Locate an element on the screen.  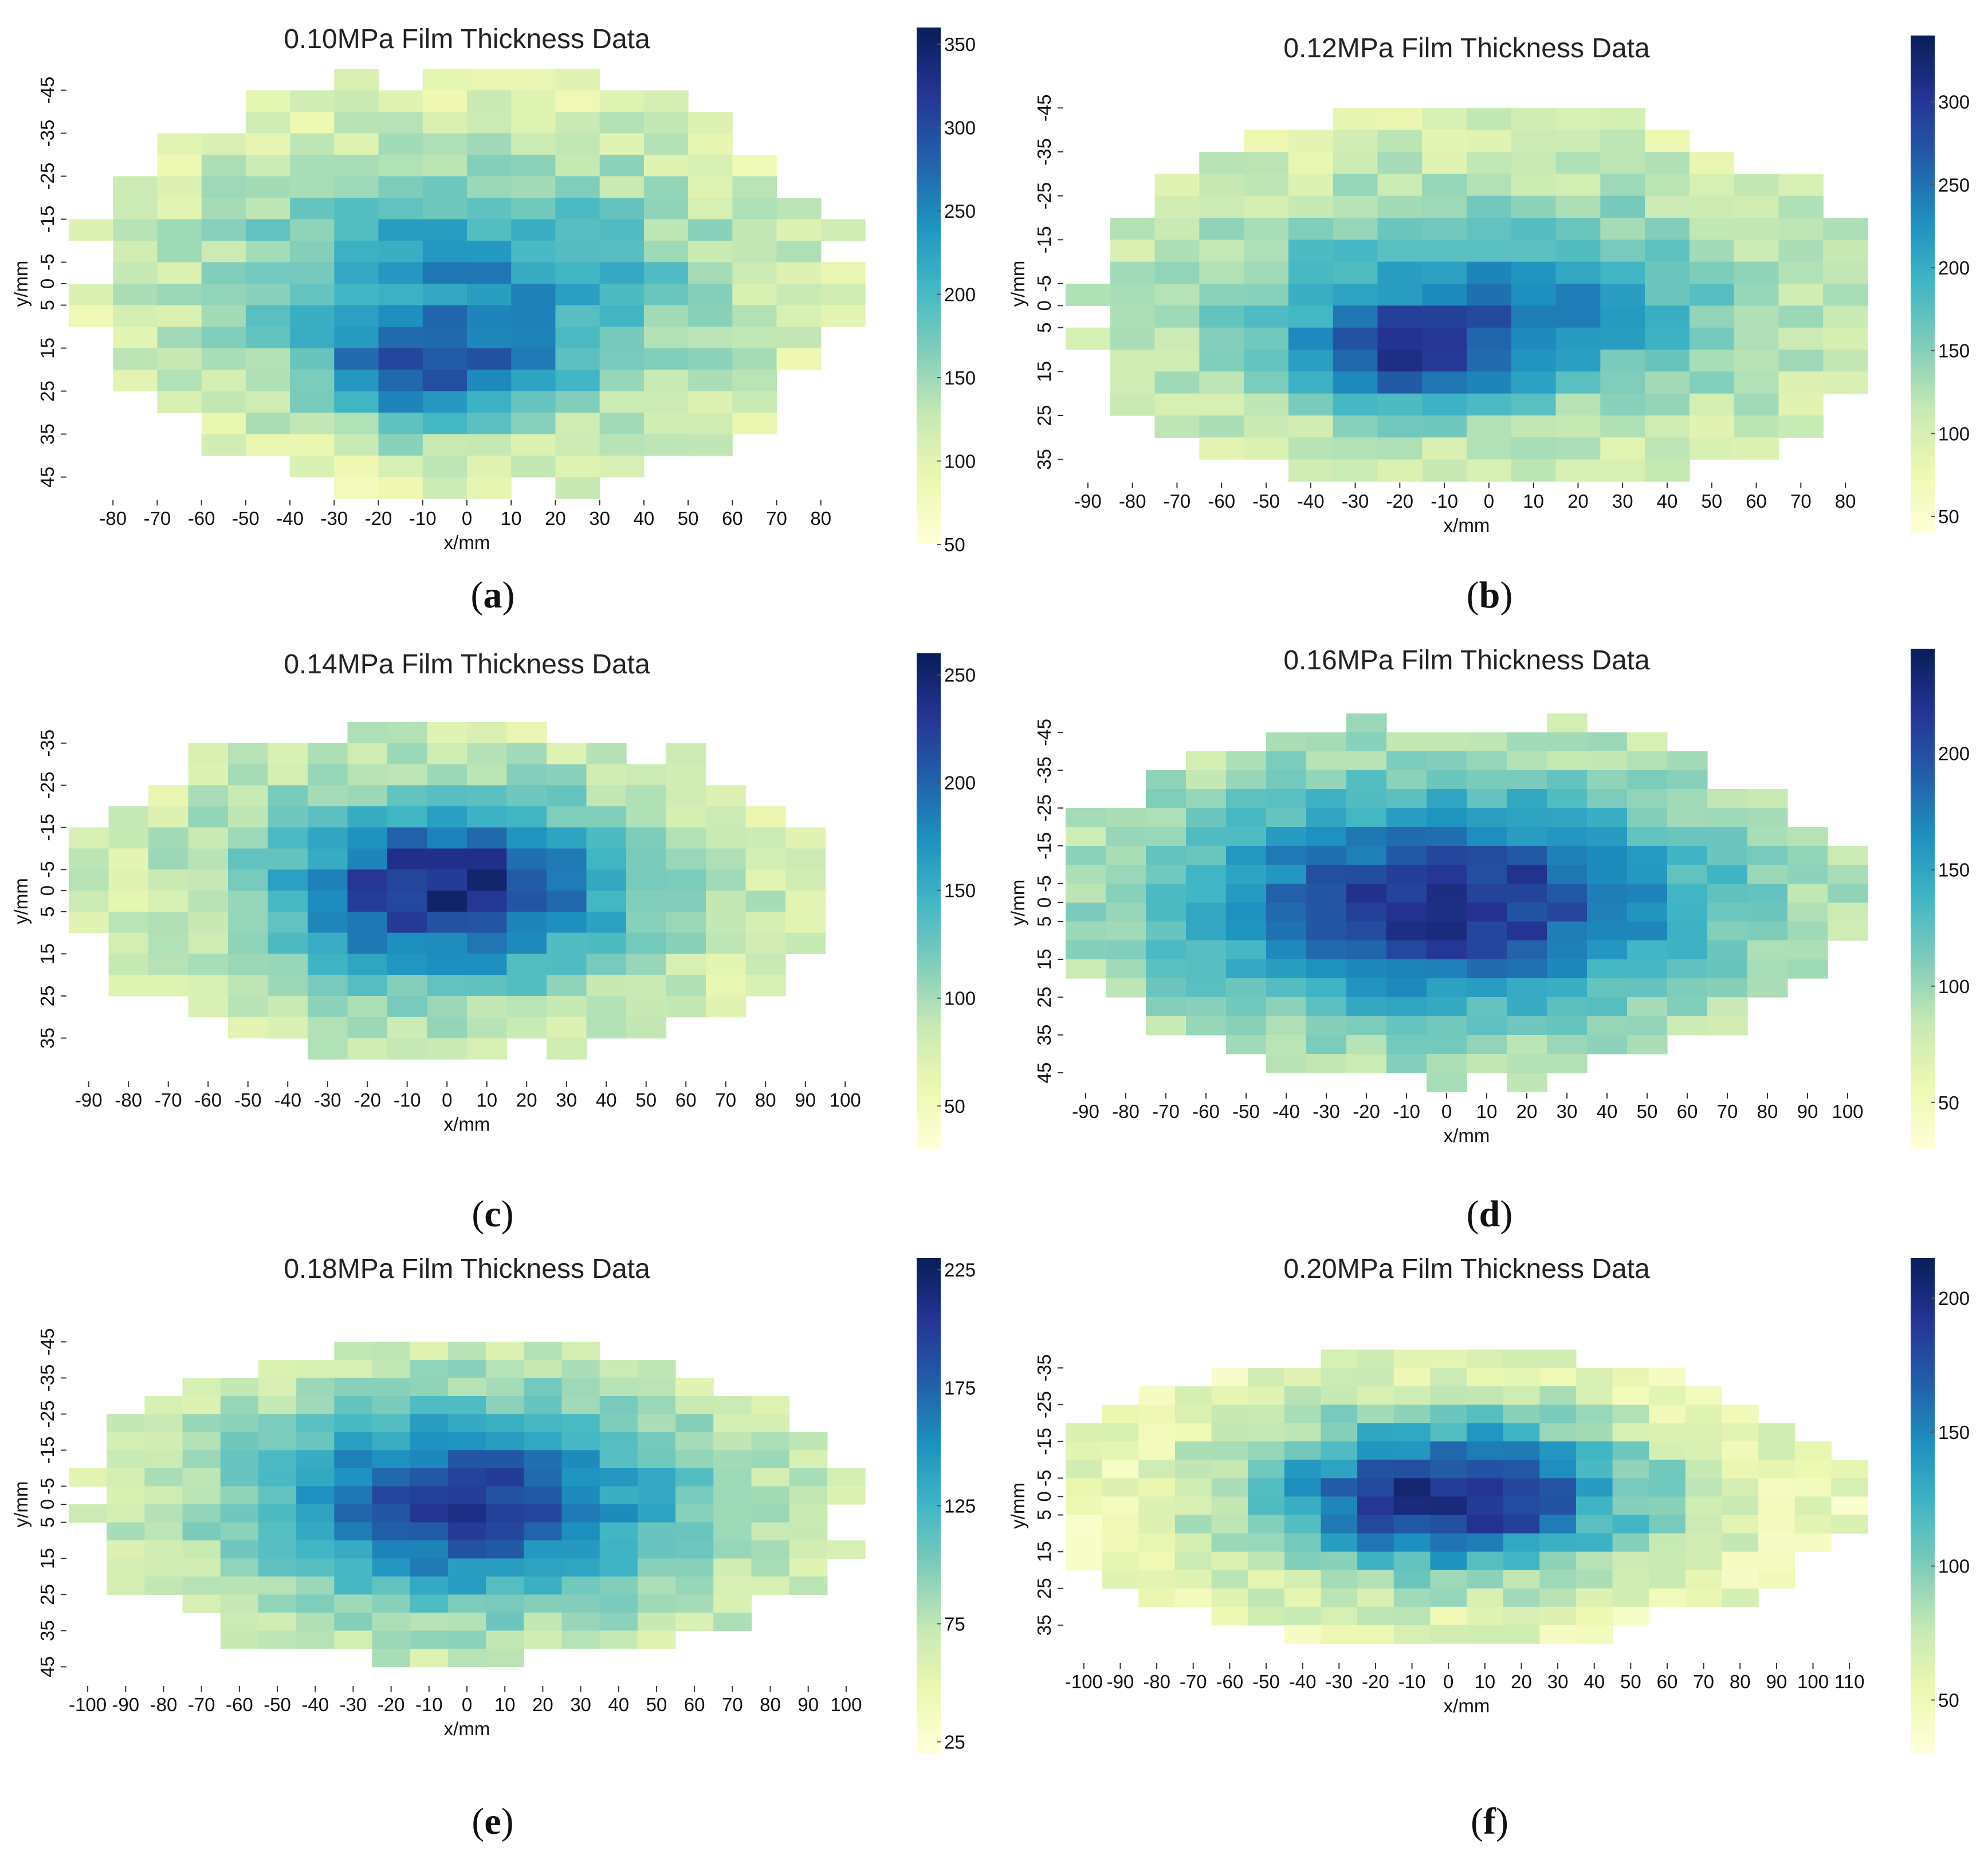
y-tick-label: 25 is located at coordinates (47, 996).